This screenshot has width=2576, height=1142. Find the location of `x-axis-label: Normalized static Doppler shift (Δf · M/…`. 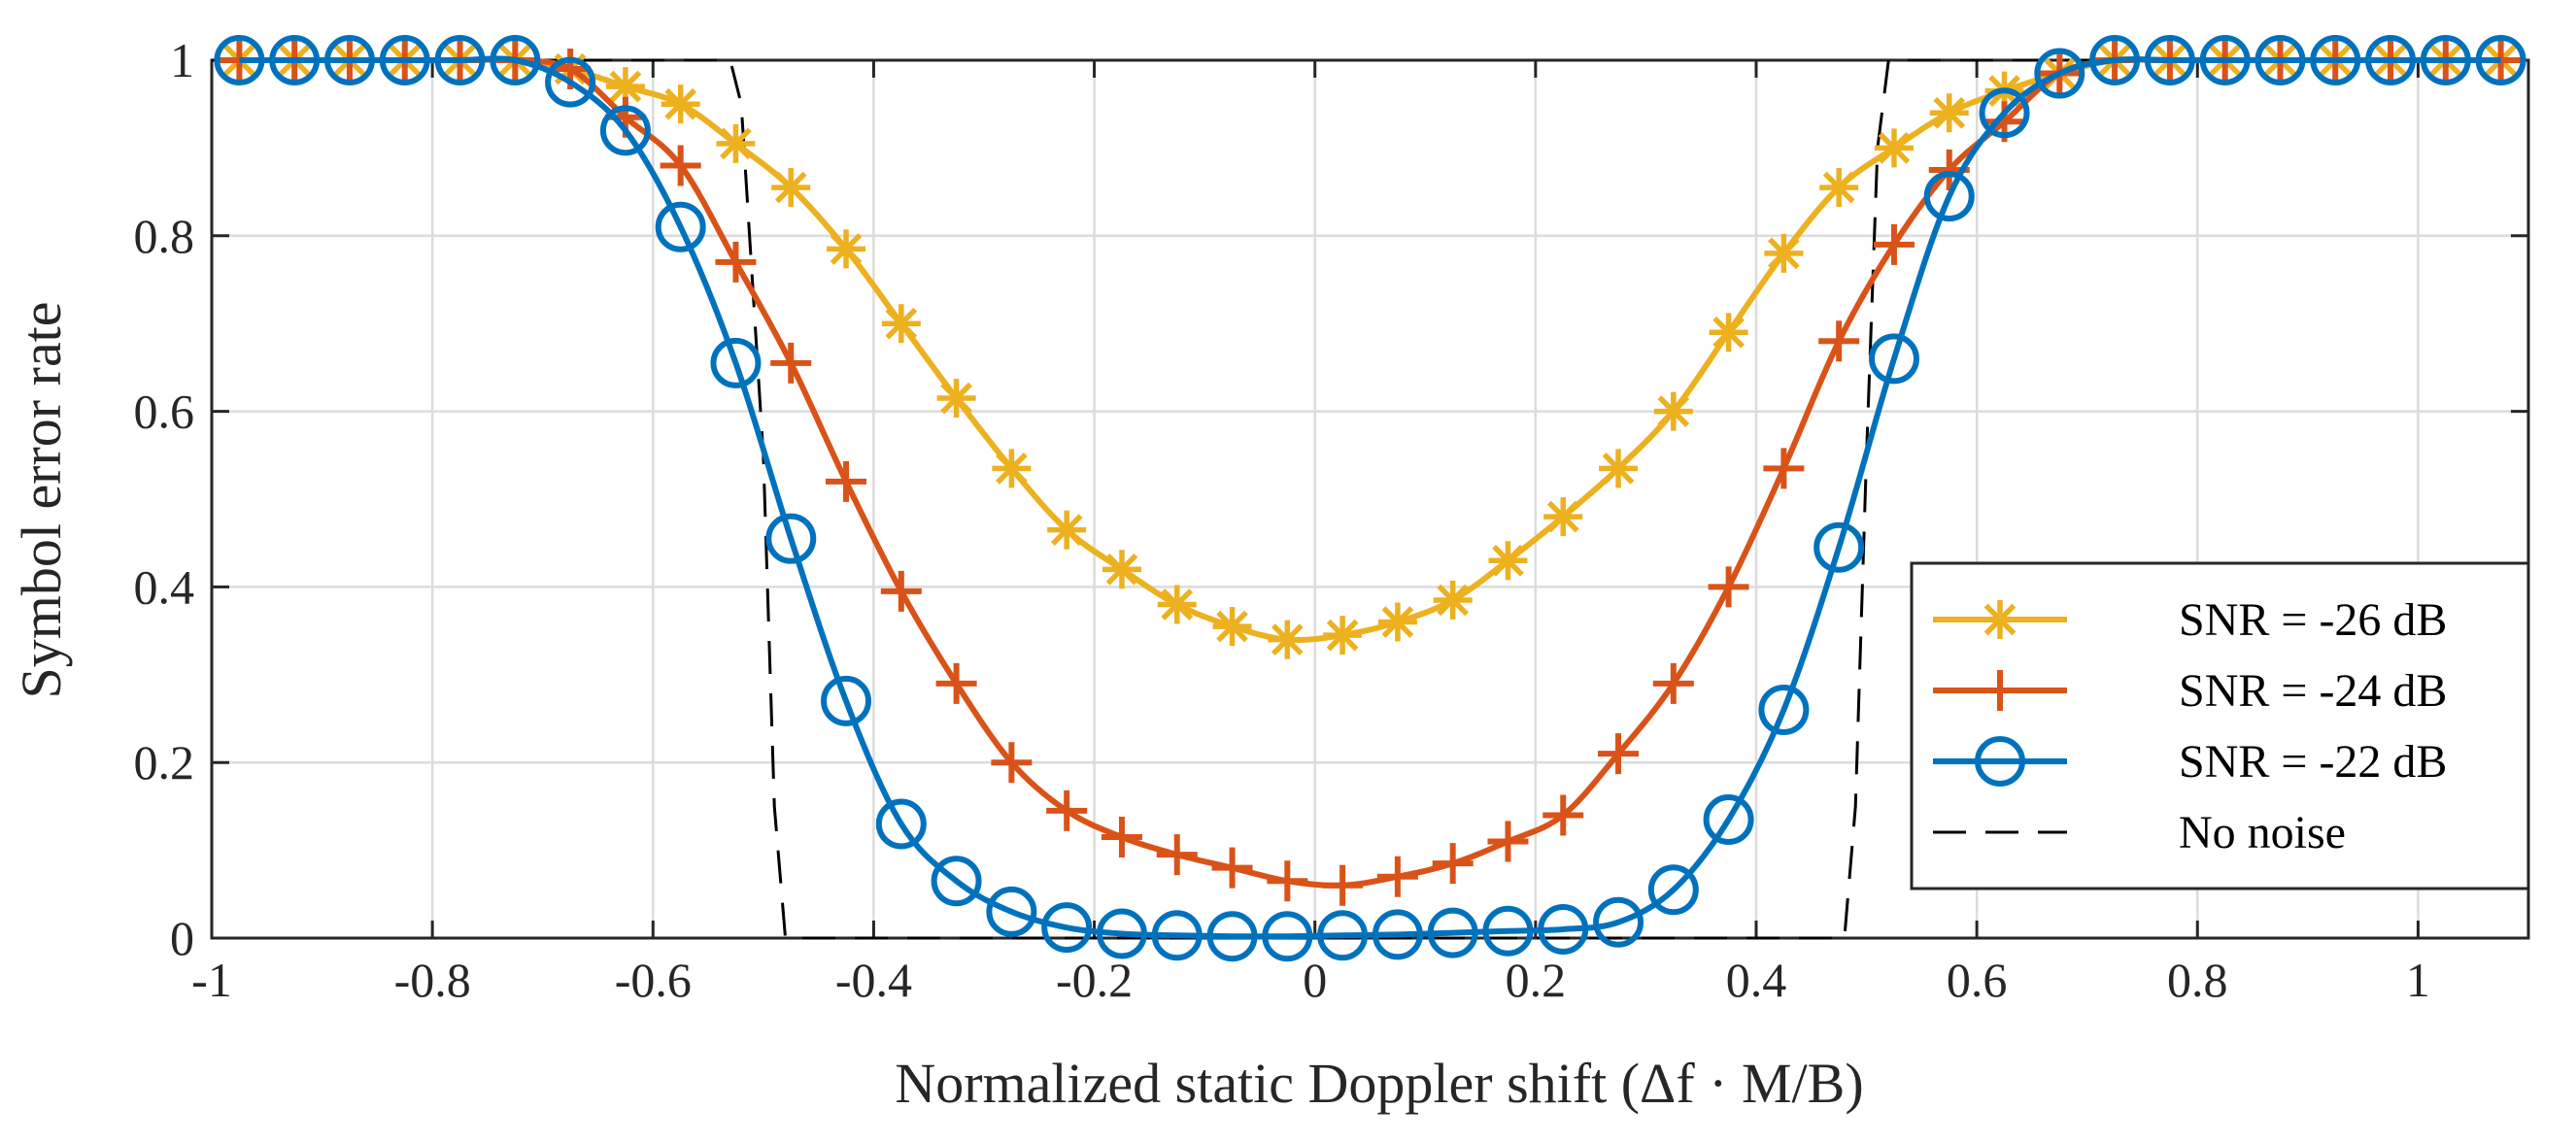

x-axis-label: Normalized static Doppler shift (Δf · M/… is located at coordinates (1379, 1083).